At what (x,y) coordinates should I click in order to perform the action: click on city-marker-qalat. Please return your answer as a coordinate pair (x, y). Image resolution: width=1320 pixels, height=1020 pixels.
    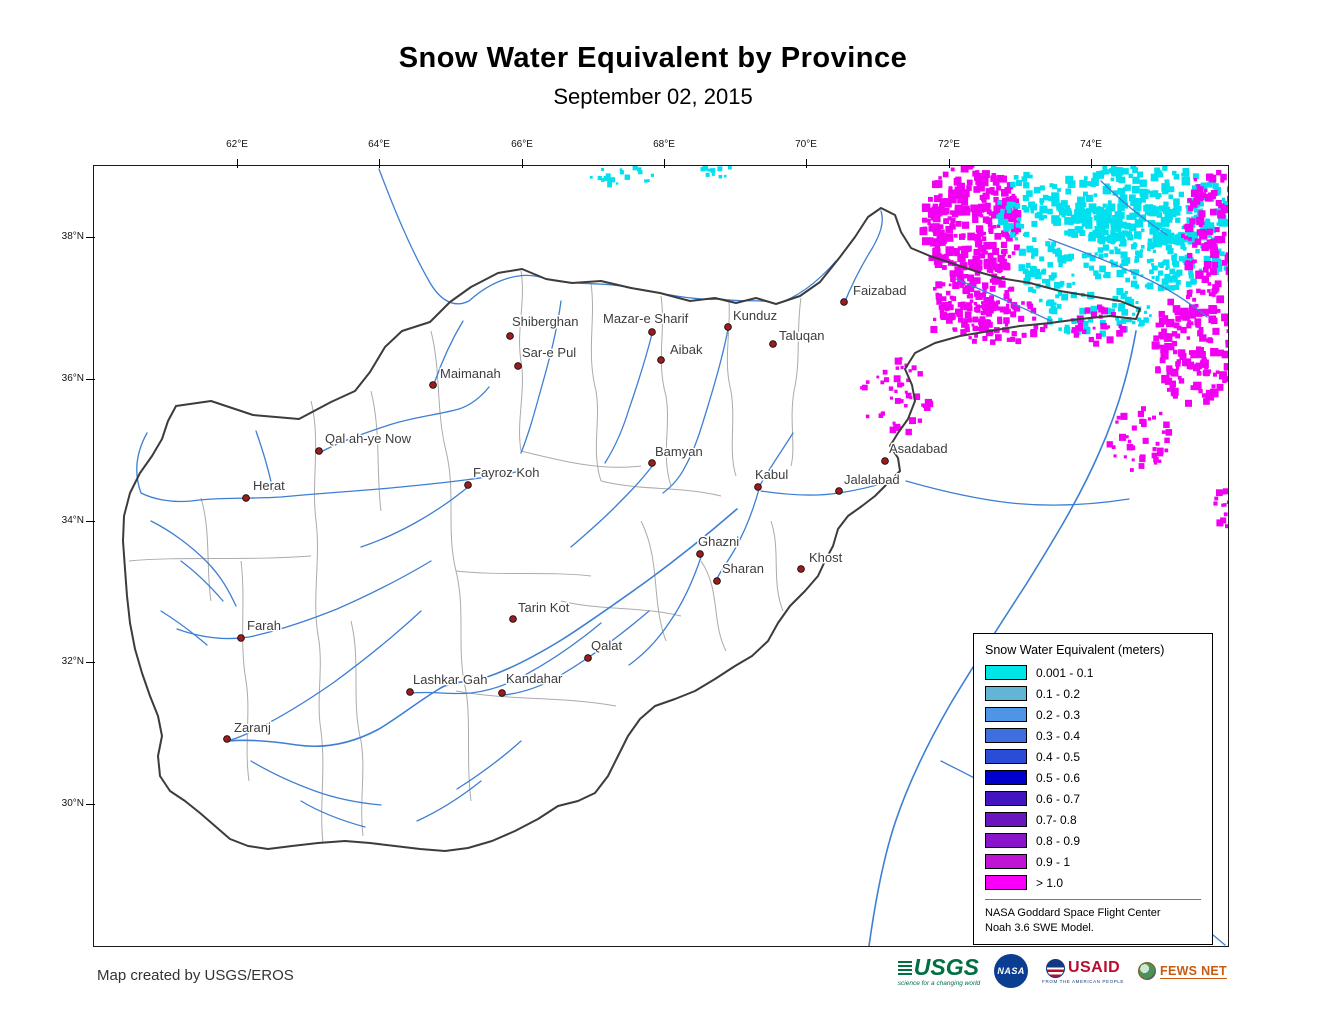
    Looking at the image, I should click on (588, 658).